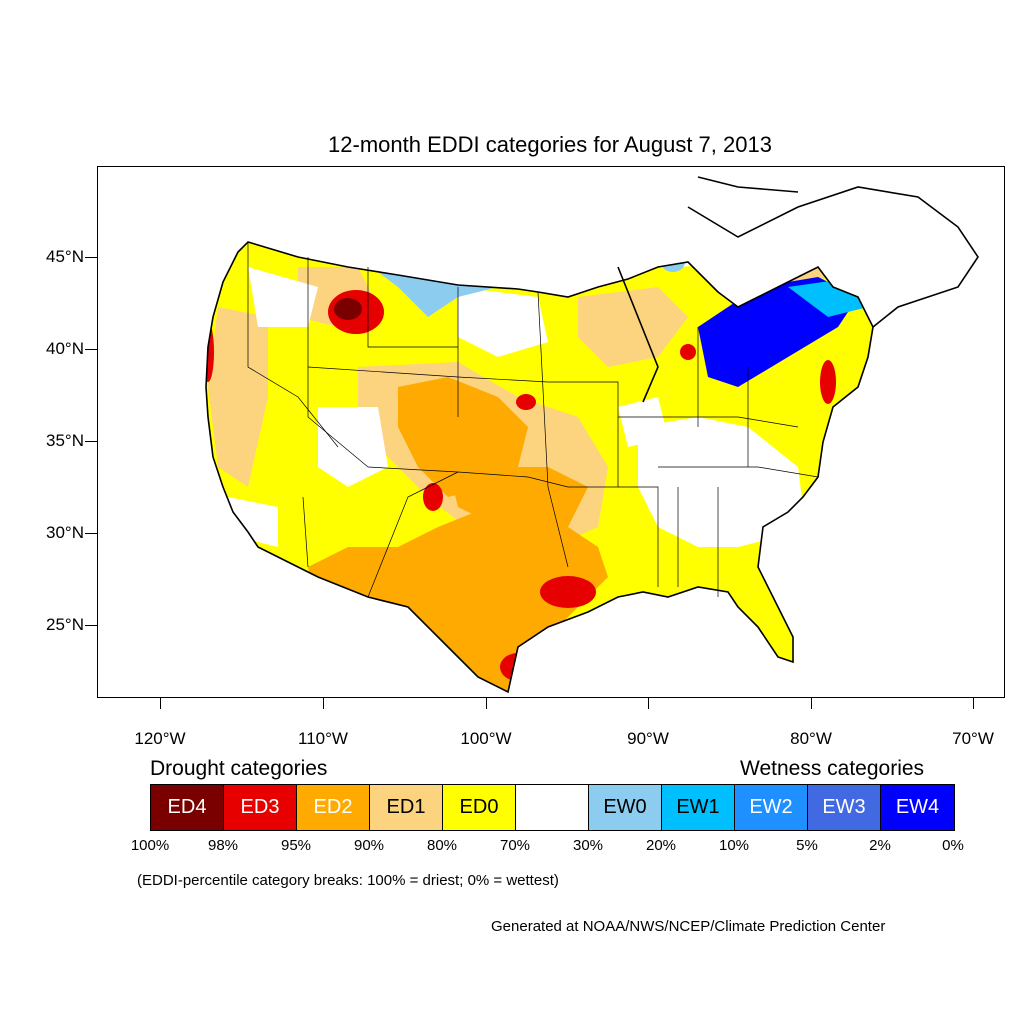  I want to click on drought-heading: Drought categories, so click(239, 768).